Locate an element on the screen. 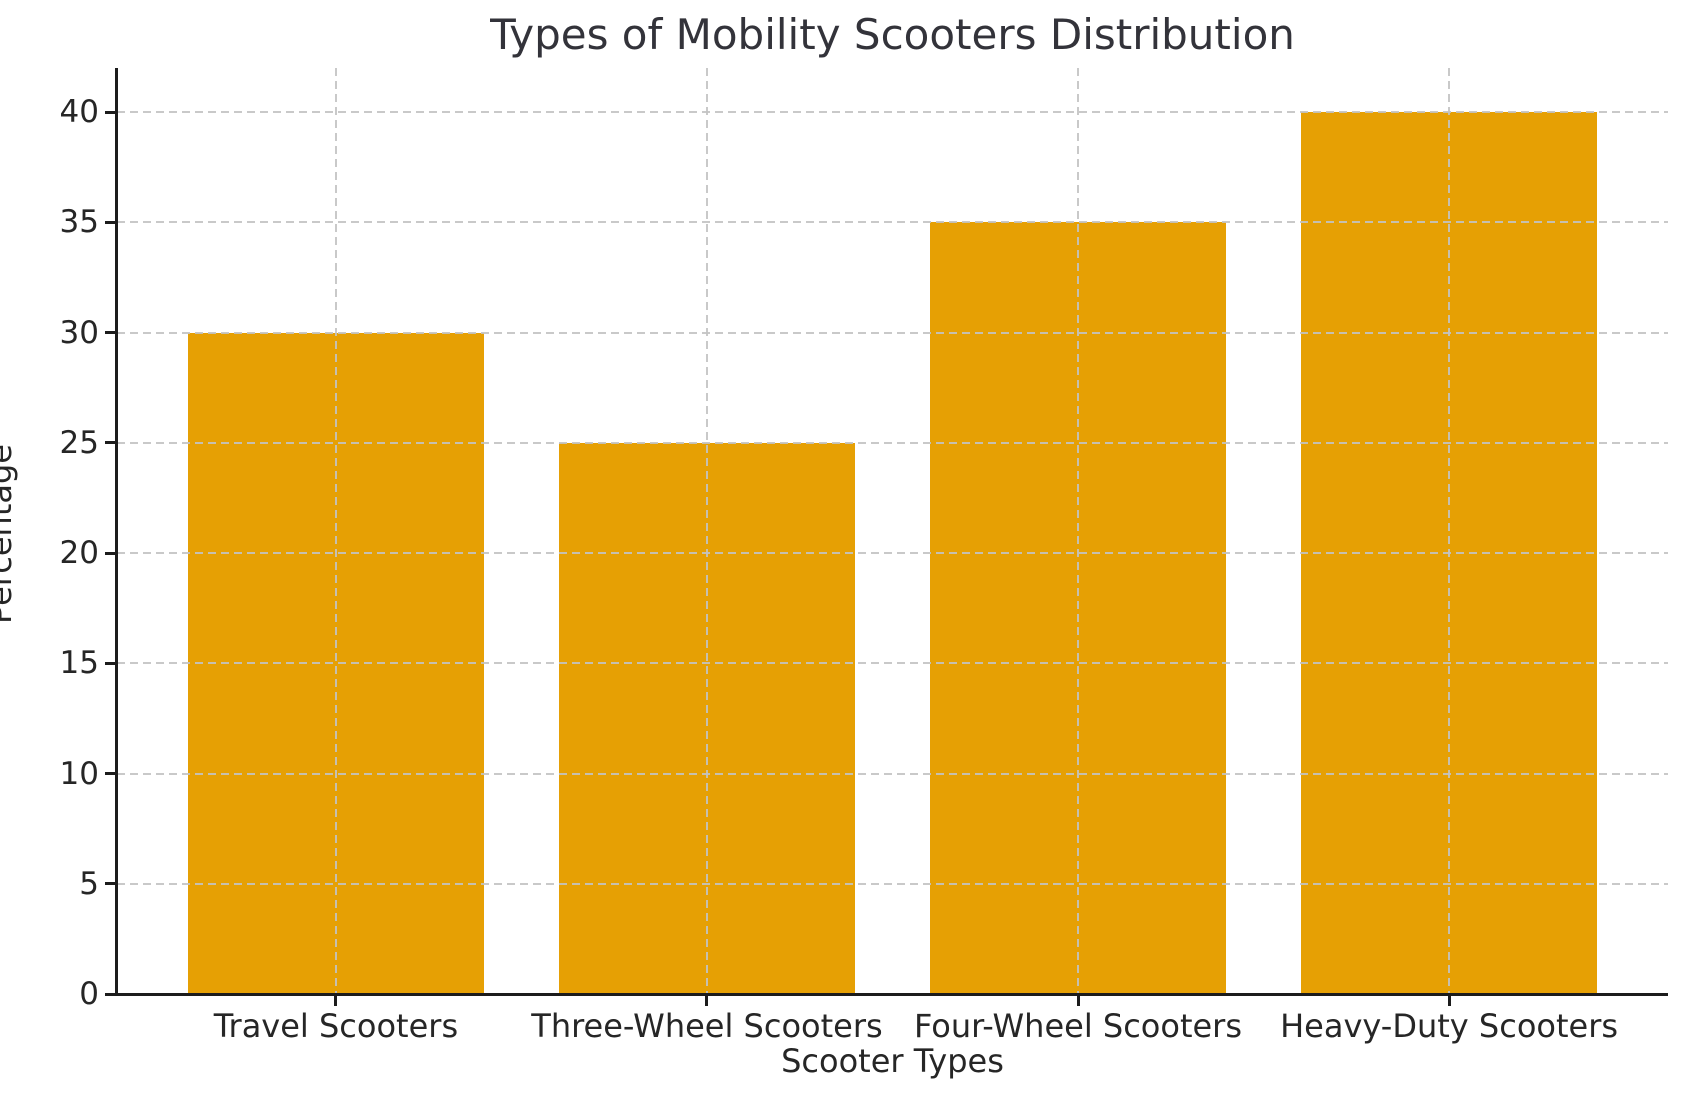 This screenshot has width=1686, height=1101. xtick-label-1: Three-Wheel Scooters is located at coordinates (707, 1026).